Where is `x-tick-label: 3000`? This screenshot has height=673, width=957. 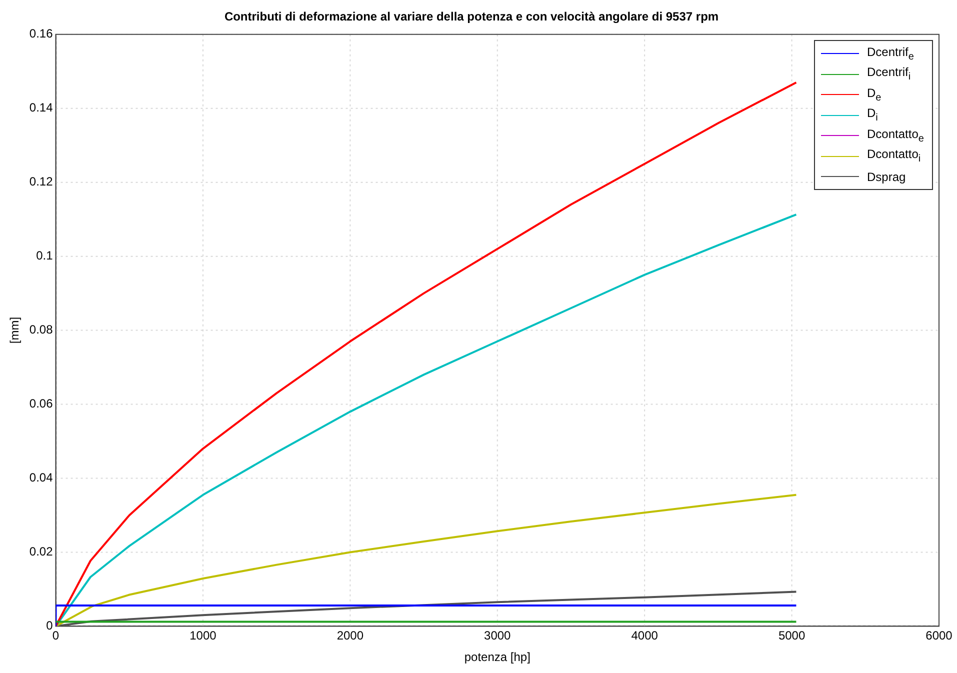 x-tick-label: 3000 is located at coordinates (498, 635).